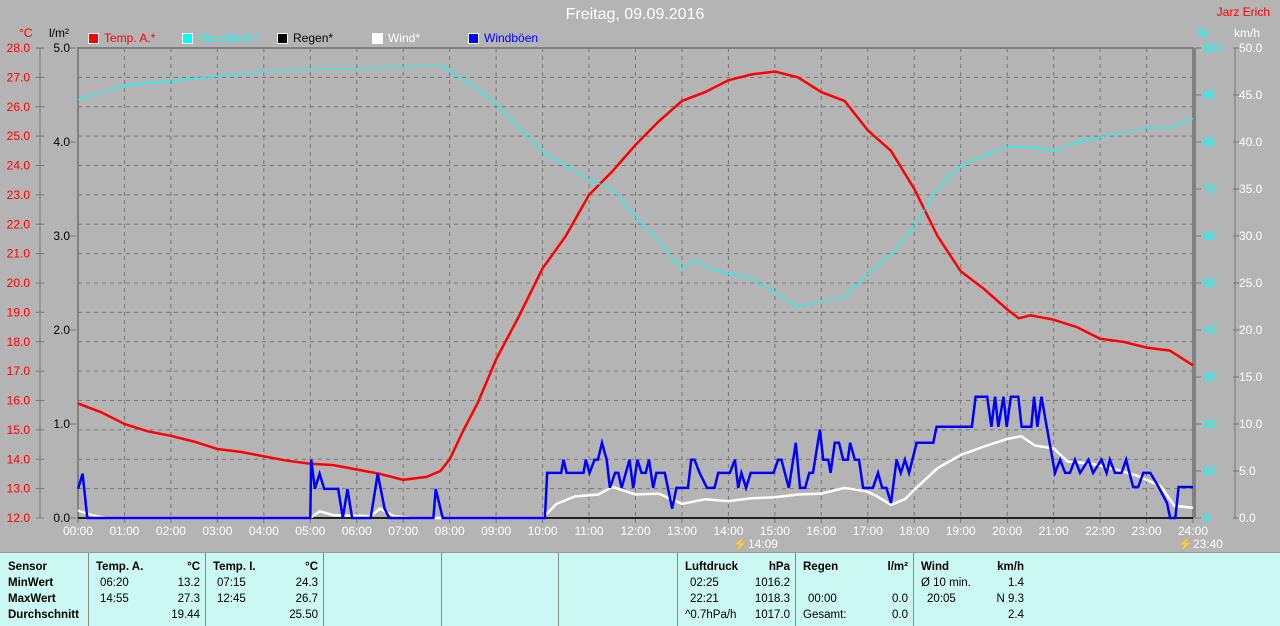  What do you see at coordinates (1210, 330) in the screenshot?
I see `hum-tick-label: 40` at bounding box center [1210, 330].